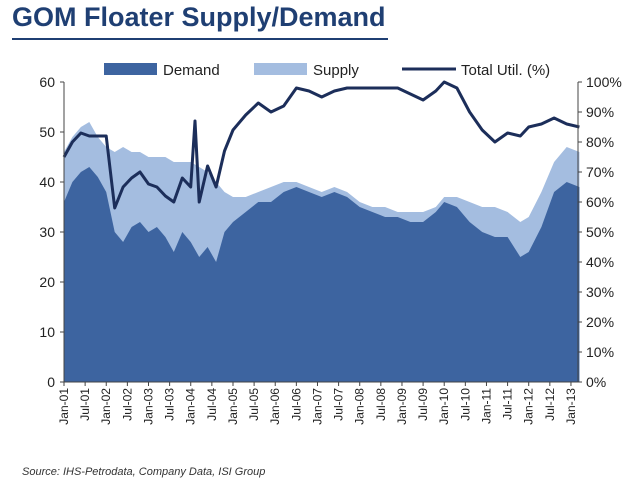  What do you see at coordinates (106, 406) in the screenshot?
I see `x-tick-label: Jan-02` at bounding box center [106, 406].